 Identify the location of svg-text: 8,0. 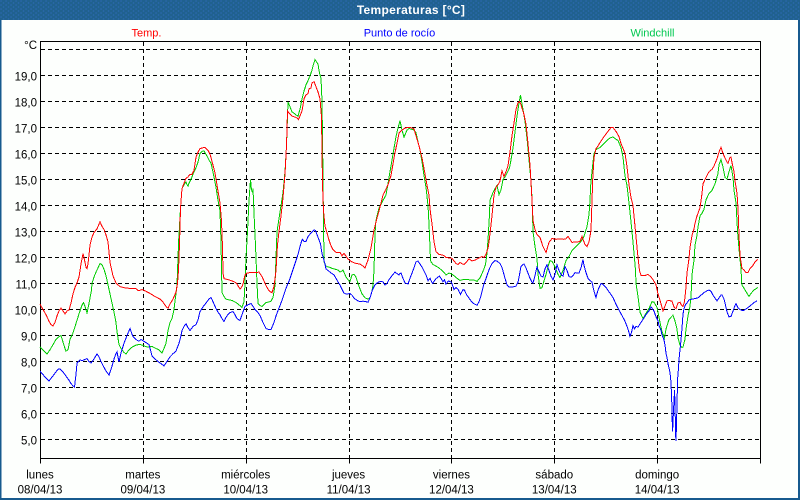
(29, 364).